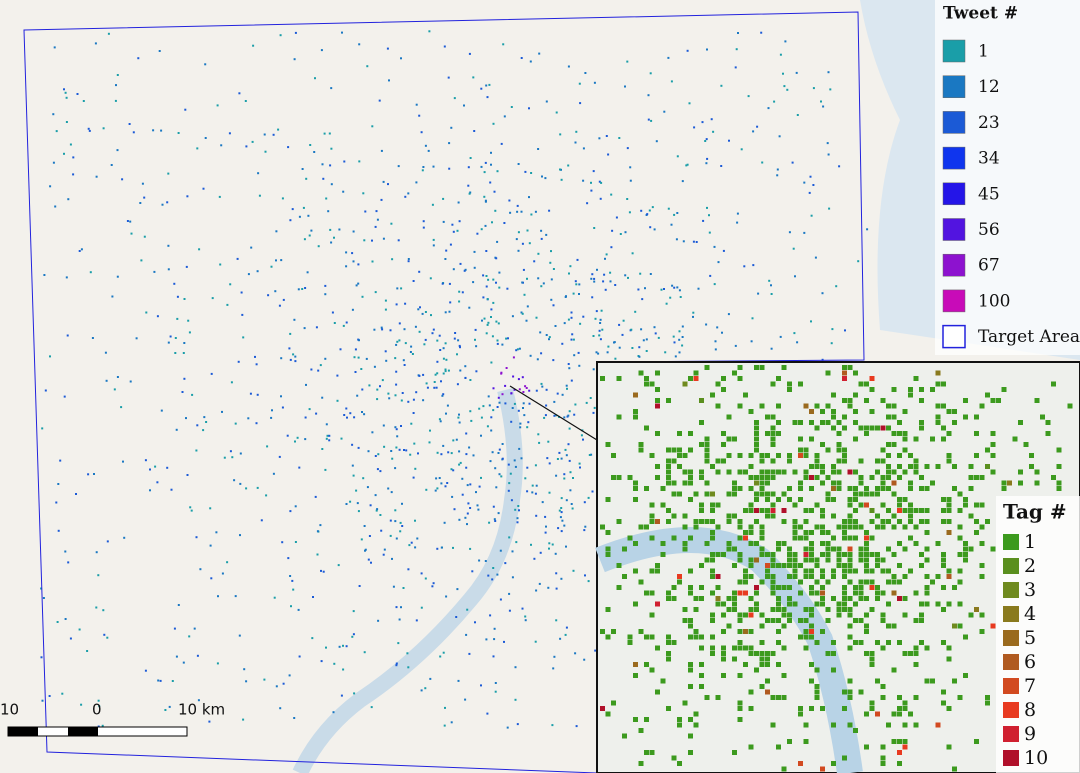 This screenshot has width=1080, height=773. Describe the element at coordinates (954, 51) in the screenshot. I see `legend-swatch` at that location.